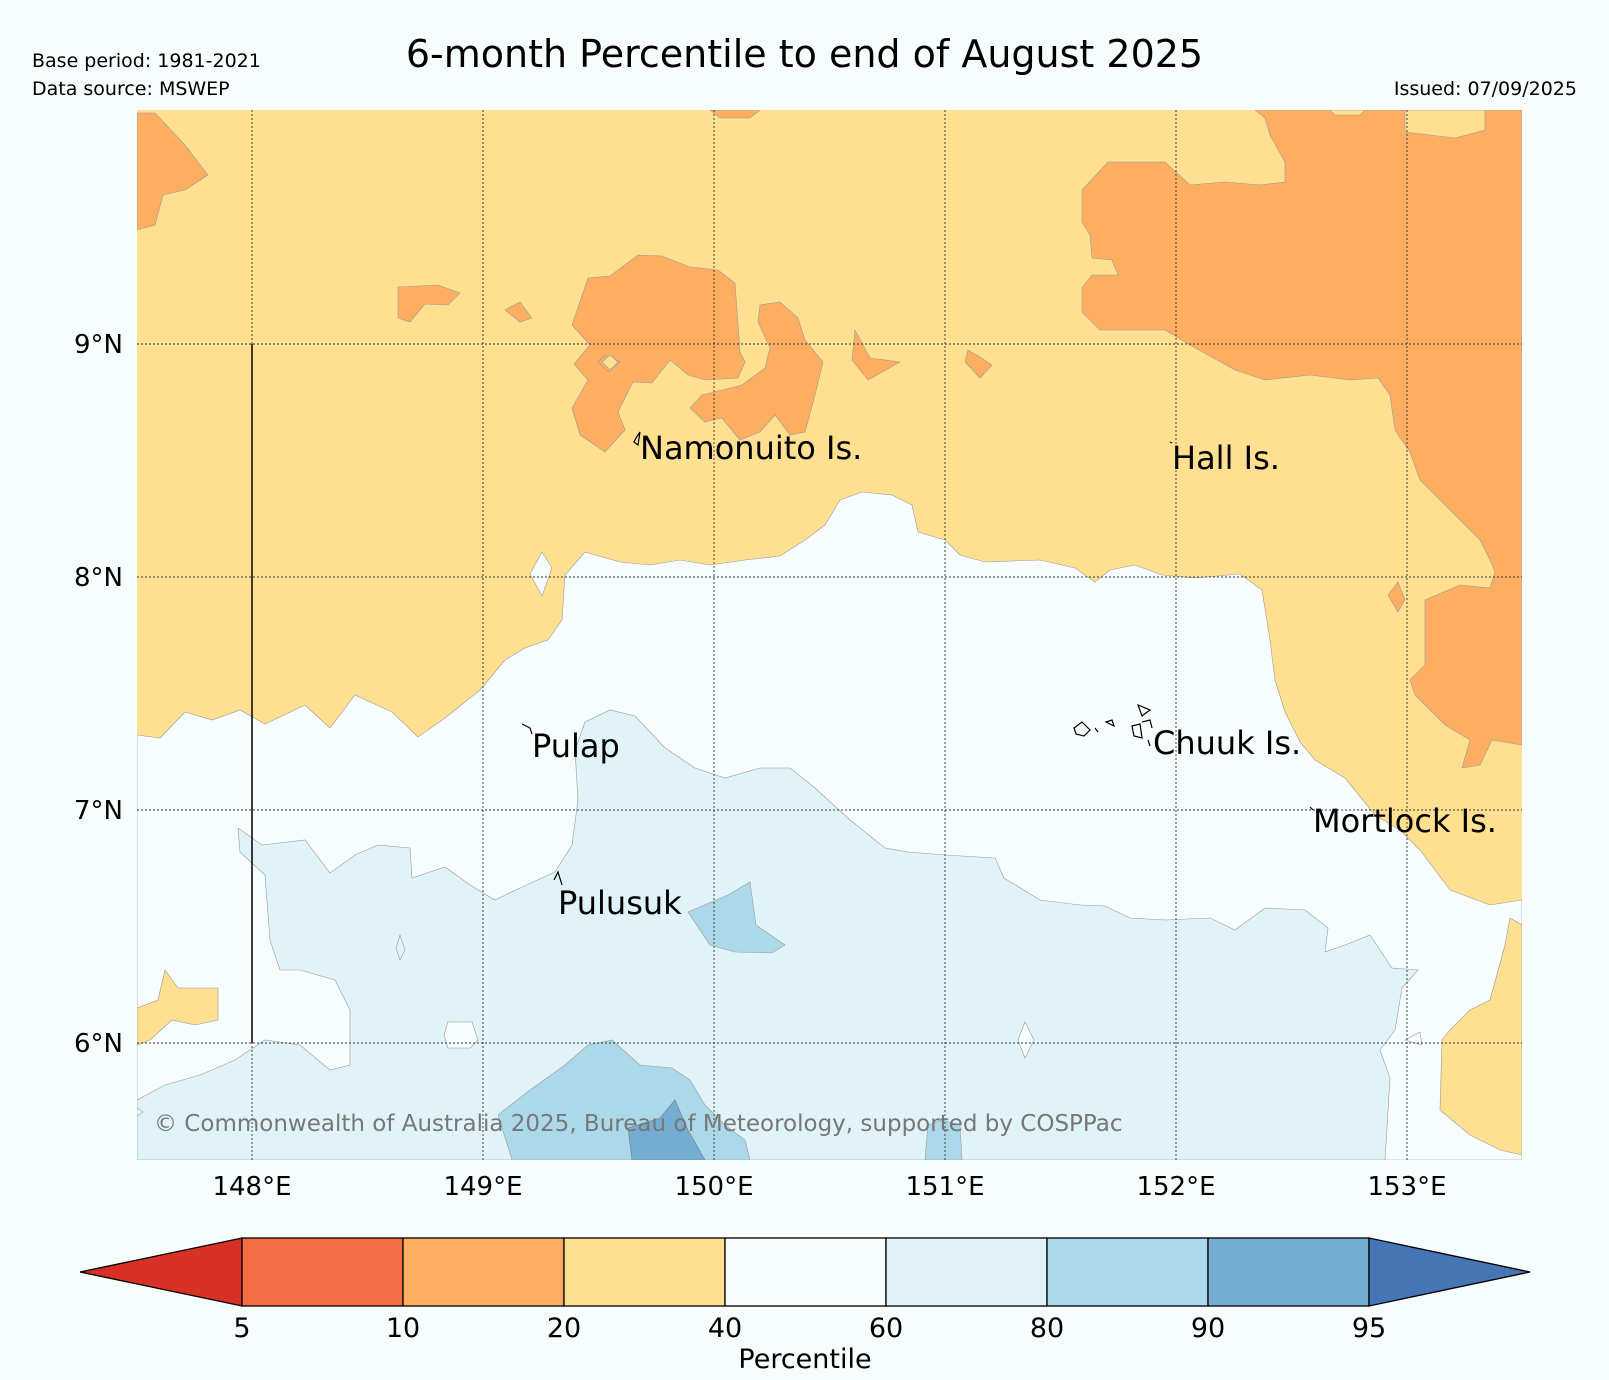 This screenshot has width=1609, height=1380. I want to click on colorbar-tick: 10, so click(403, 1328).